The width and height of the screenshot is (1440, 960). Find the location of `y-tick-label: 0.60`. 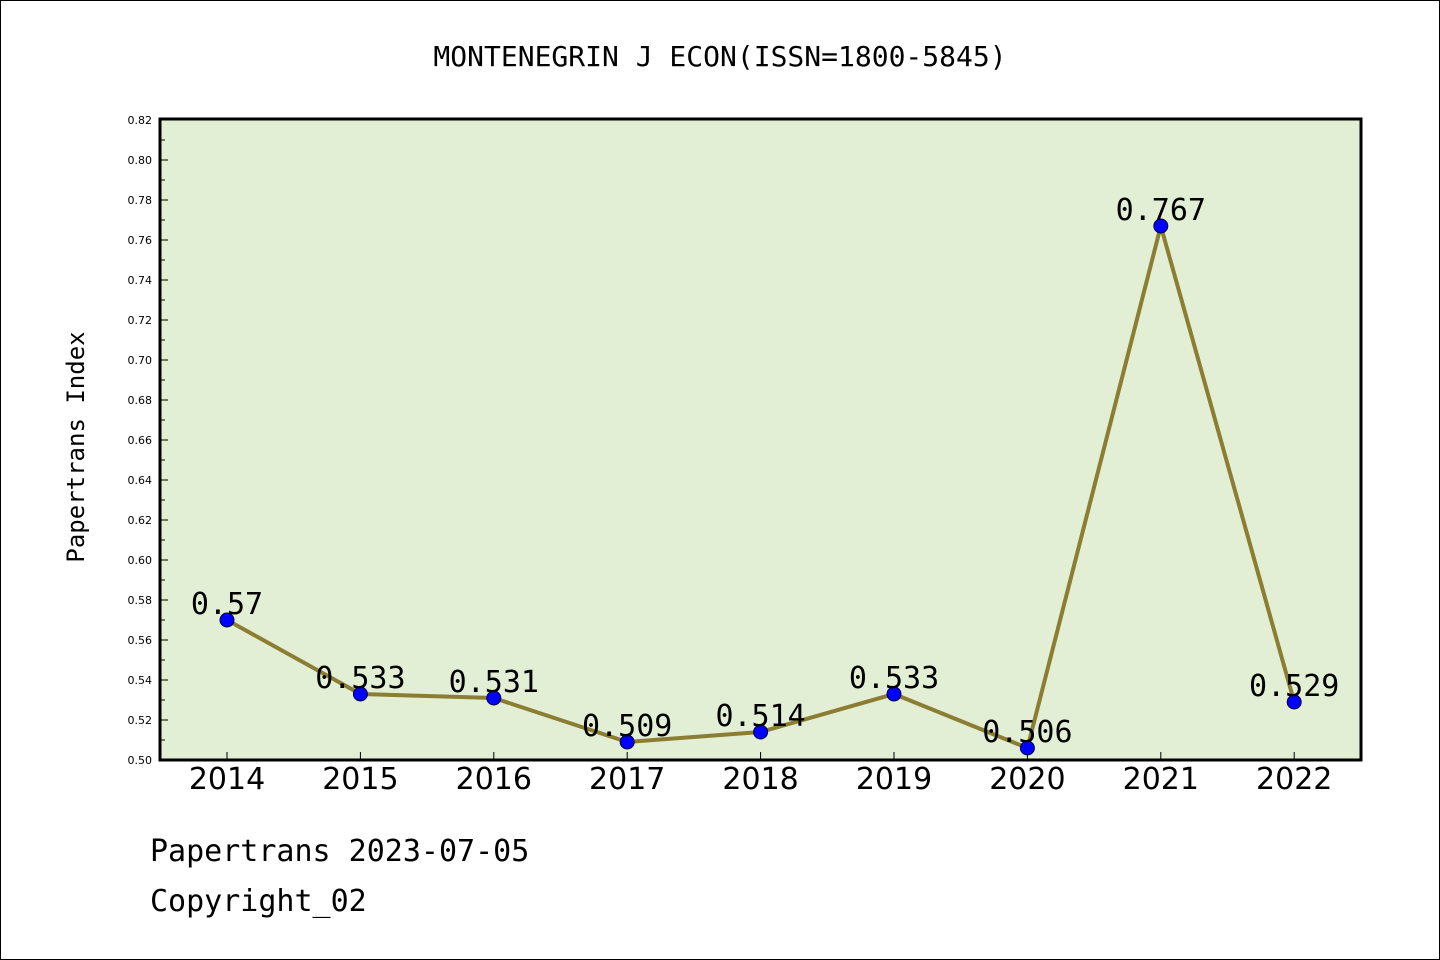

y-tick-label: 0.60 is located at coordinates (140, 560).